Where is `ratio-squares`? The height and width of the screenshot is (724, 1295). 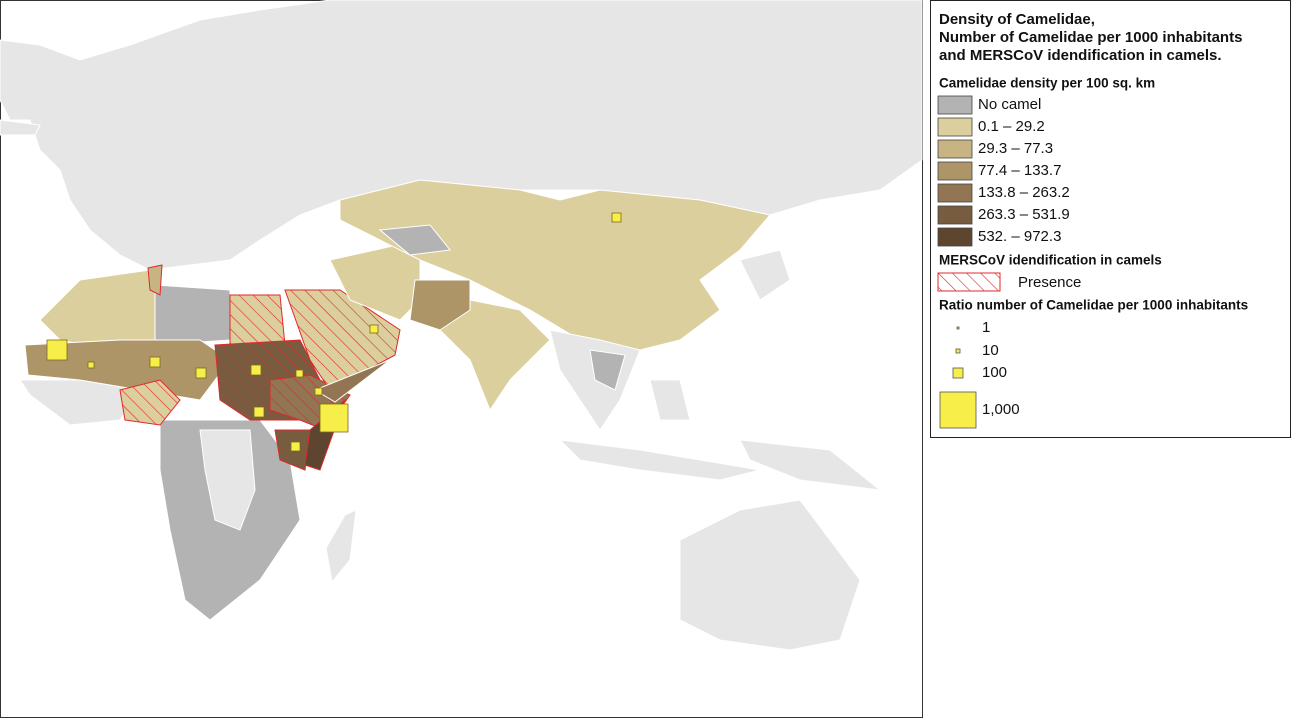
ratio-squares is located at coordinates (334, 332).